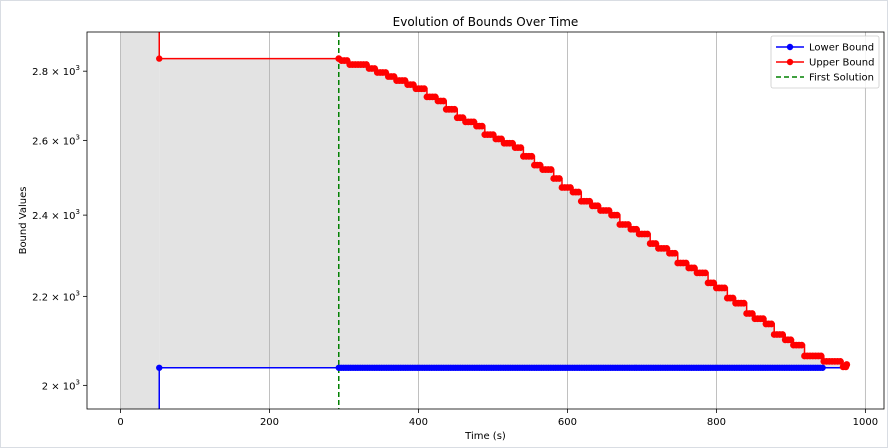 This screenshot has width=888, height=448. I want to click on y-tick-label: 2.6 × 10³, so click(56, 140).